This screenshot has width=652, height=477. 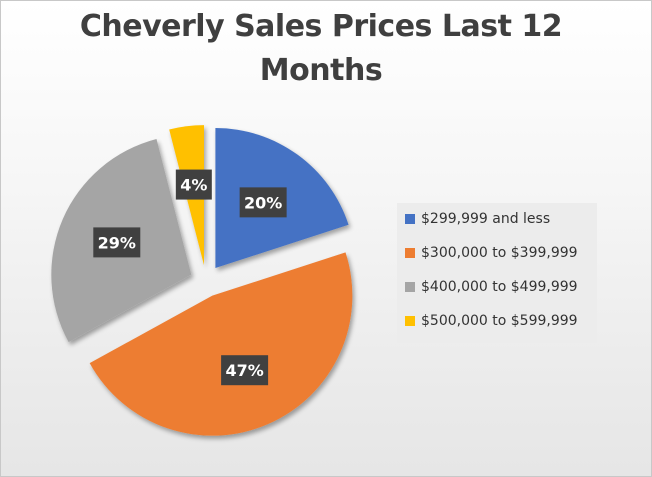 What do you see at coordinates (486, 219) in the screenshot?
I see `legend-label-1: $299,999 and less` at bounding box center [486, 219].